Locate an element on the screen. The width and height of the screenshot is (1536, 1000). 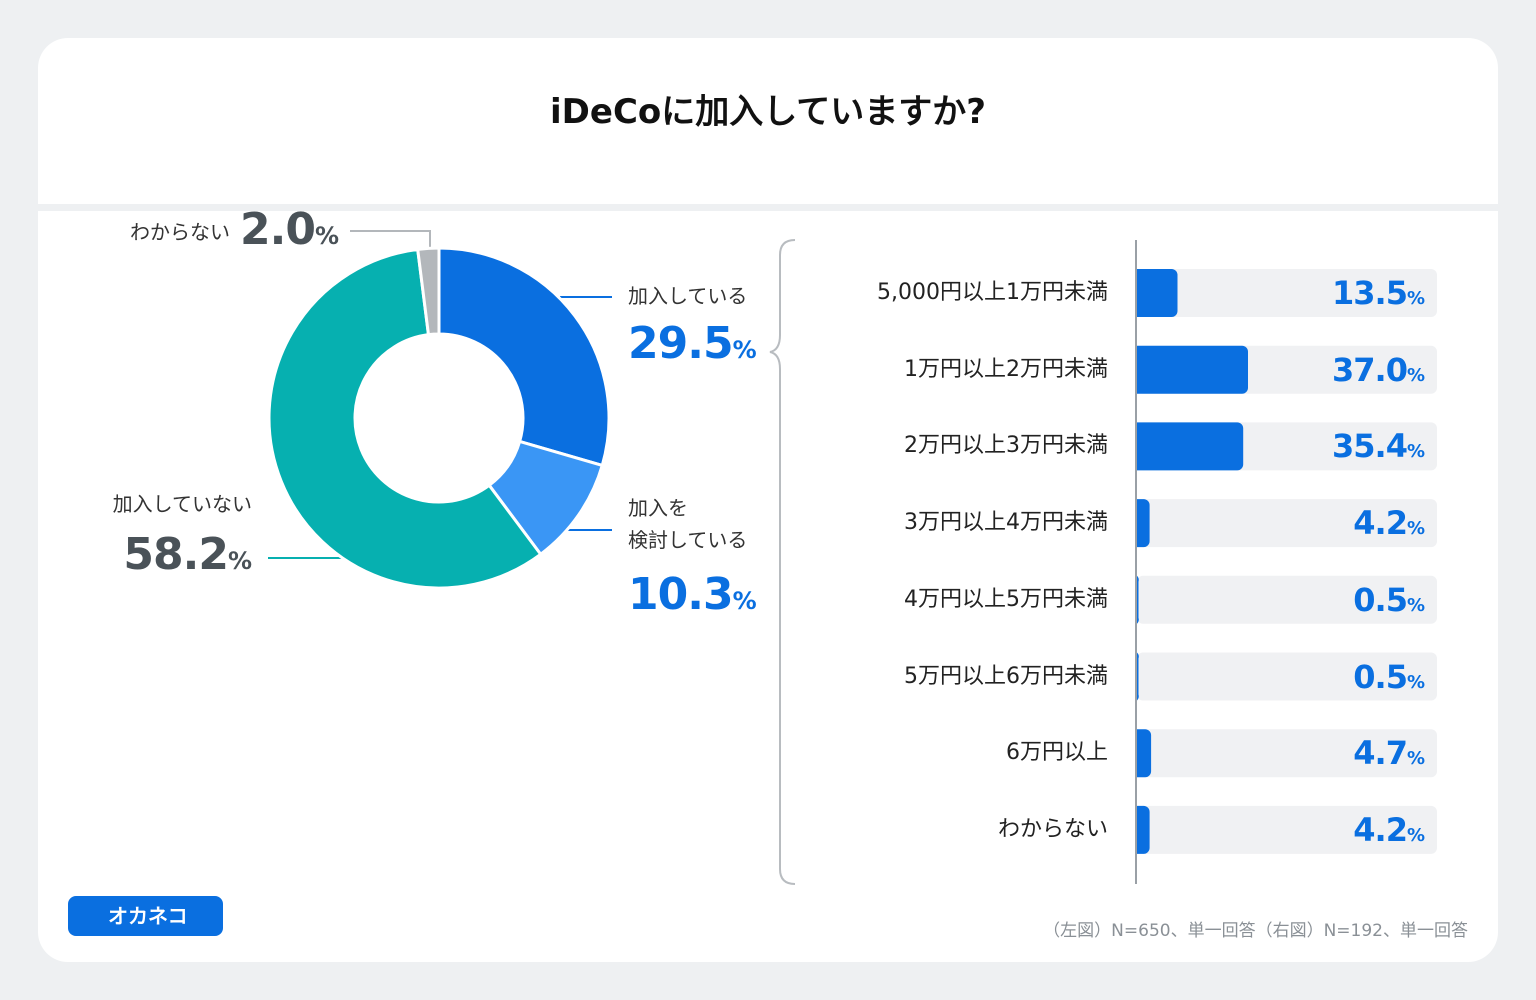
value-number: 13.5 is located at coordinates (1370, 293).